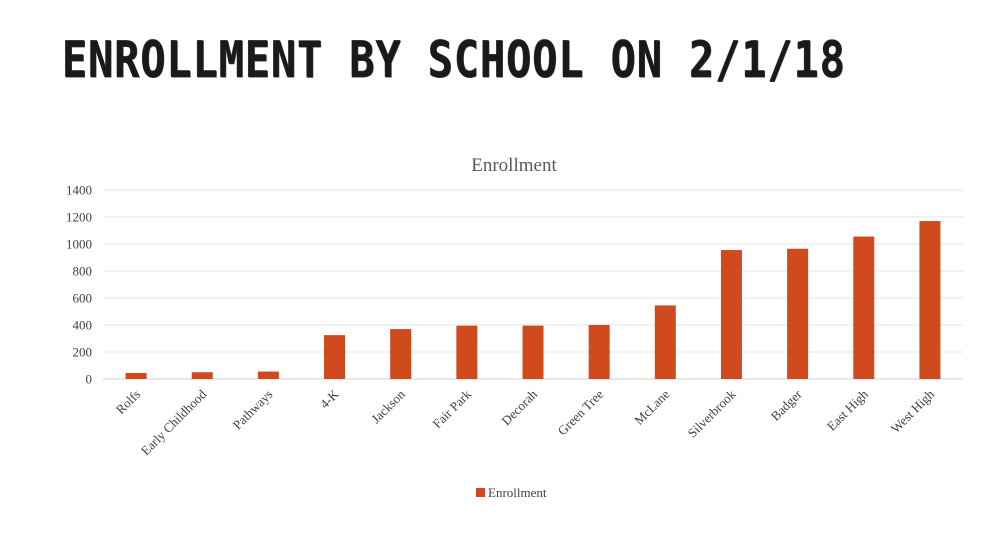 The image size is (987, 553). I want to click on x-tick-label: Decorah, so click(519, 407).